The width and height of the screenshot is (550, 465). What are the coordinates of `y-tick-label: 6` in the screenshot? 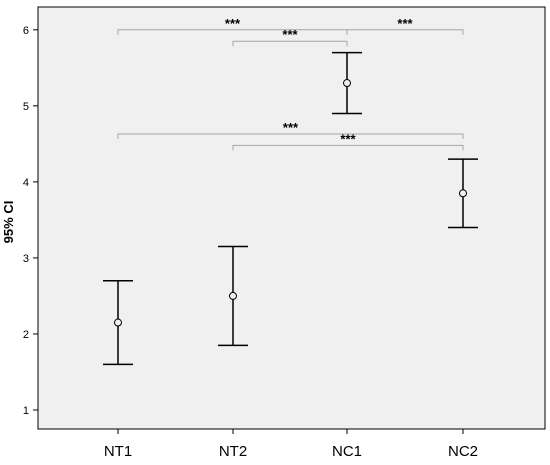 It's located at (26, 31).